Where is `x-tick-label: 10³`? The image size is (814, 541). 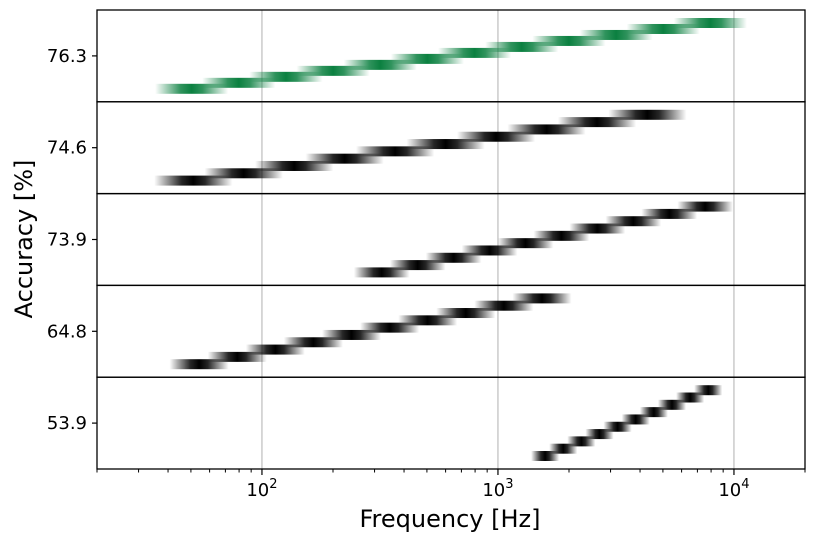
x-tick-label: 10³ is located at coordinates (497, 489).